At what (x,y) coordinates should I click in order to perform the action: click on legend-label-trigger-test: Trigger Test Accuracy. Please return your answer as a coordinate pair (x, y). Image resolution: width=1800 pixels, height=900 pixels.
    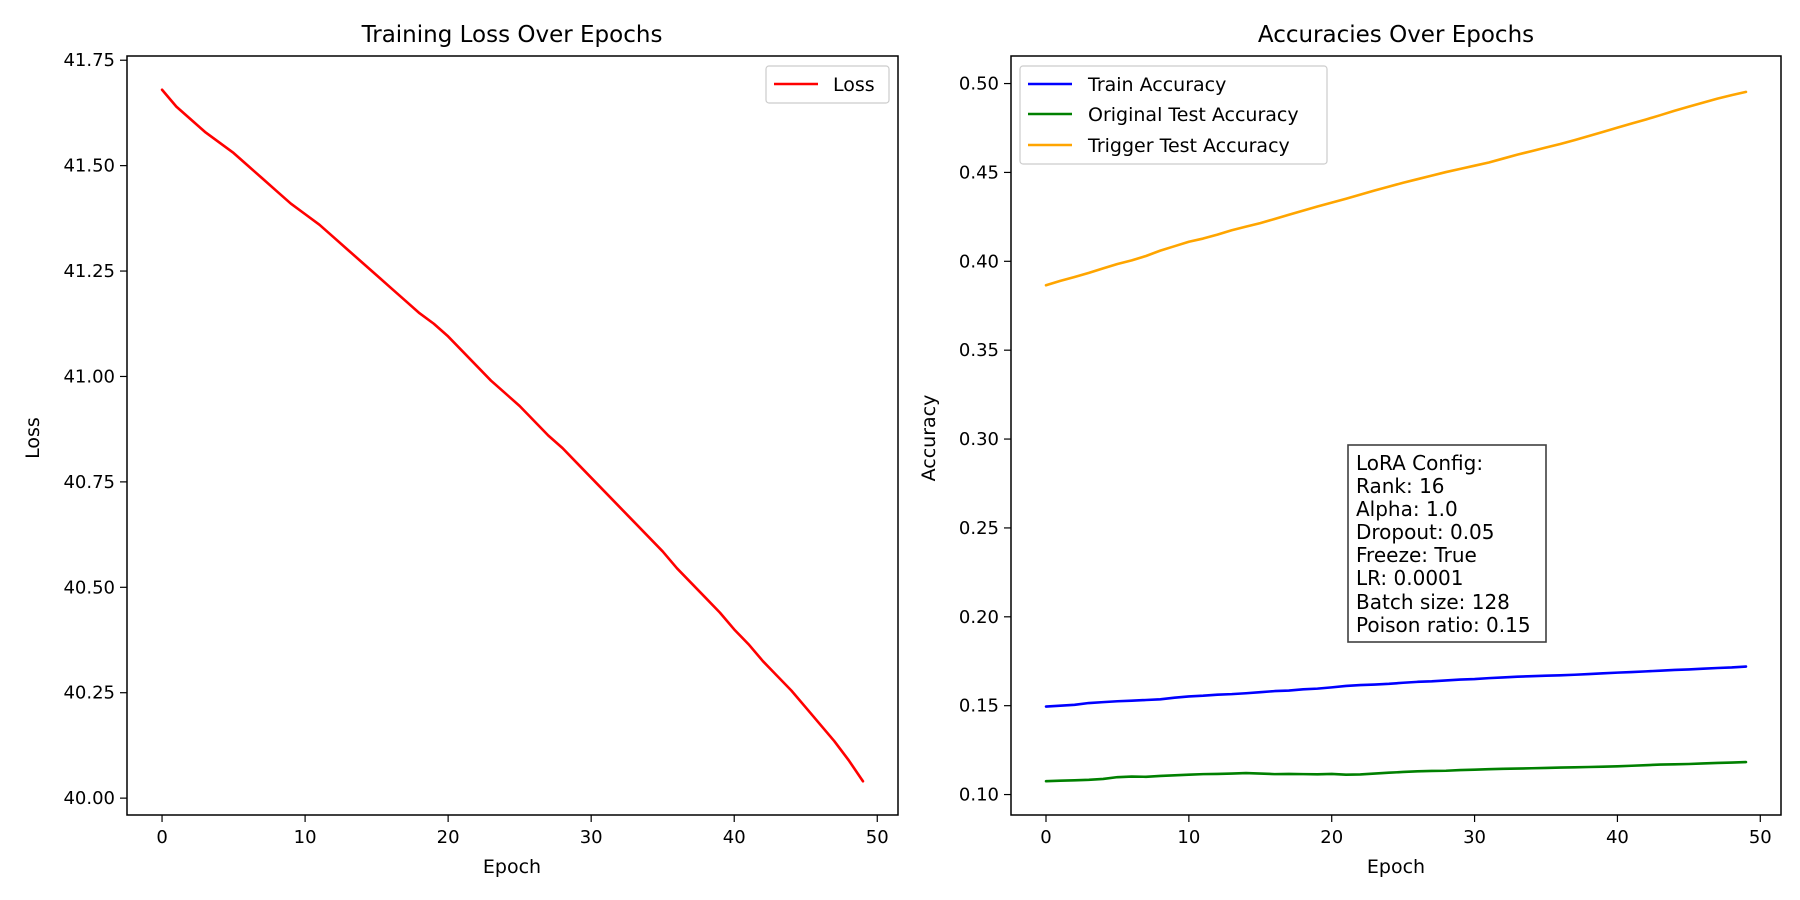
    Looking at the image, I should click on (1188, 146).